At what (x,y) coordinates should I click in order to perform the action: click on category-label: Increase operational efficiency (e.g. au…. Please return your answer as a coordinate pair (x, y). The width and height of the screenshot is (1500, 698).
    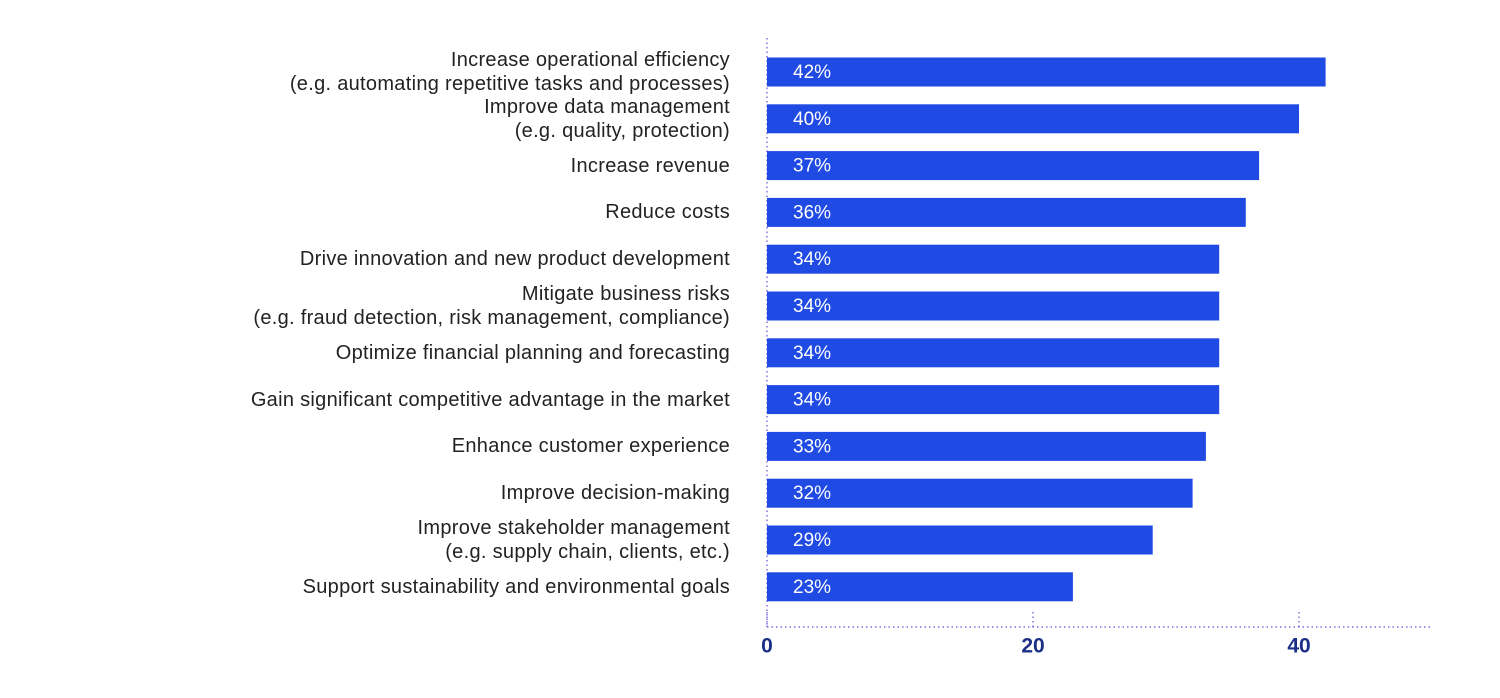
    Looking at the image, I should click on (509, 72).